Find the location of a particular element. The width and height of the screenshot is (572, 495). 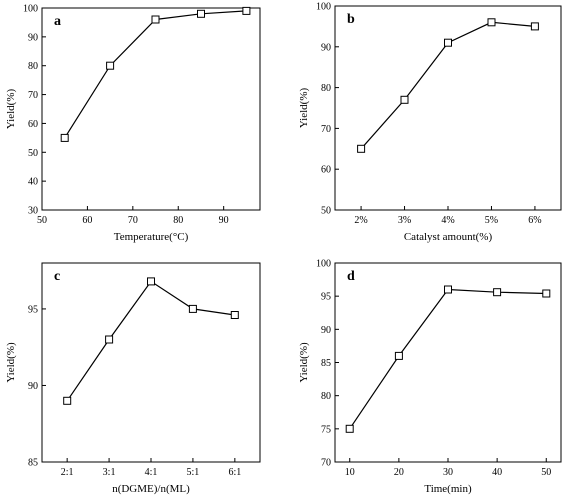

x-tick-label: 60 is located at coordinates (87, 220).